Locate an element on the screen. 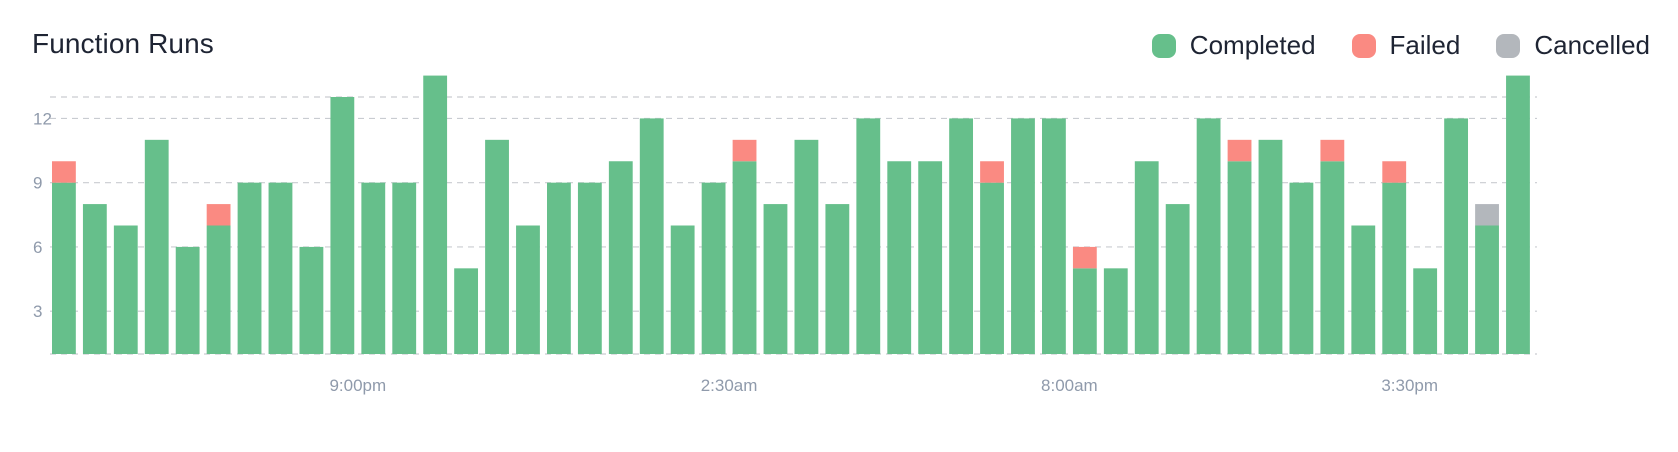 The width and height of the screenshot is (1678, 452). chart-title: Function Runs is located at coordinates (123, 43).